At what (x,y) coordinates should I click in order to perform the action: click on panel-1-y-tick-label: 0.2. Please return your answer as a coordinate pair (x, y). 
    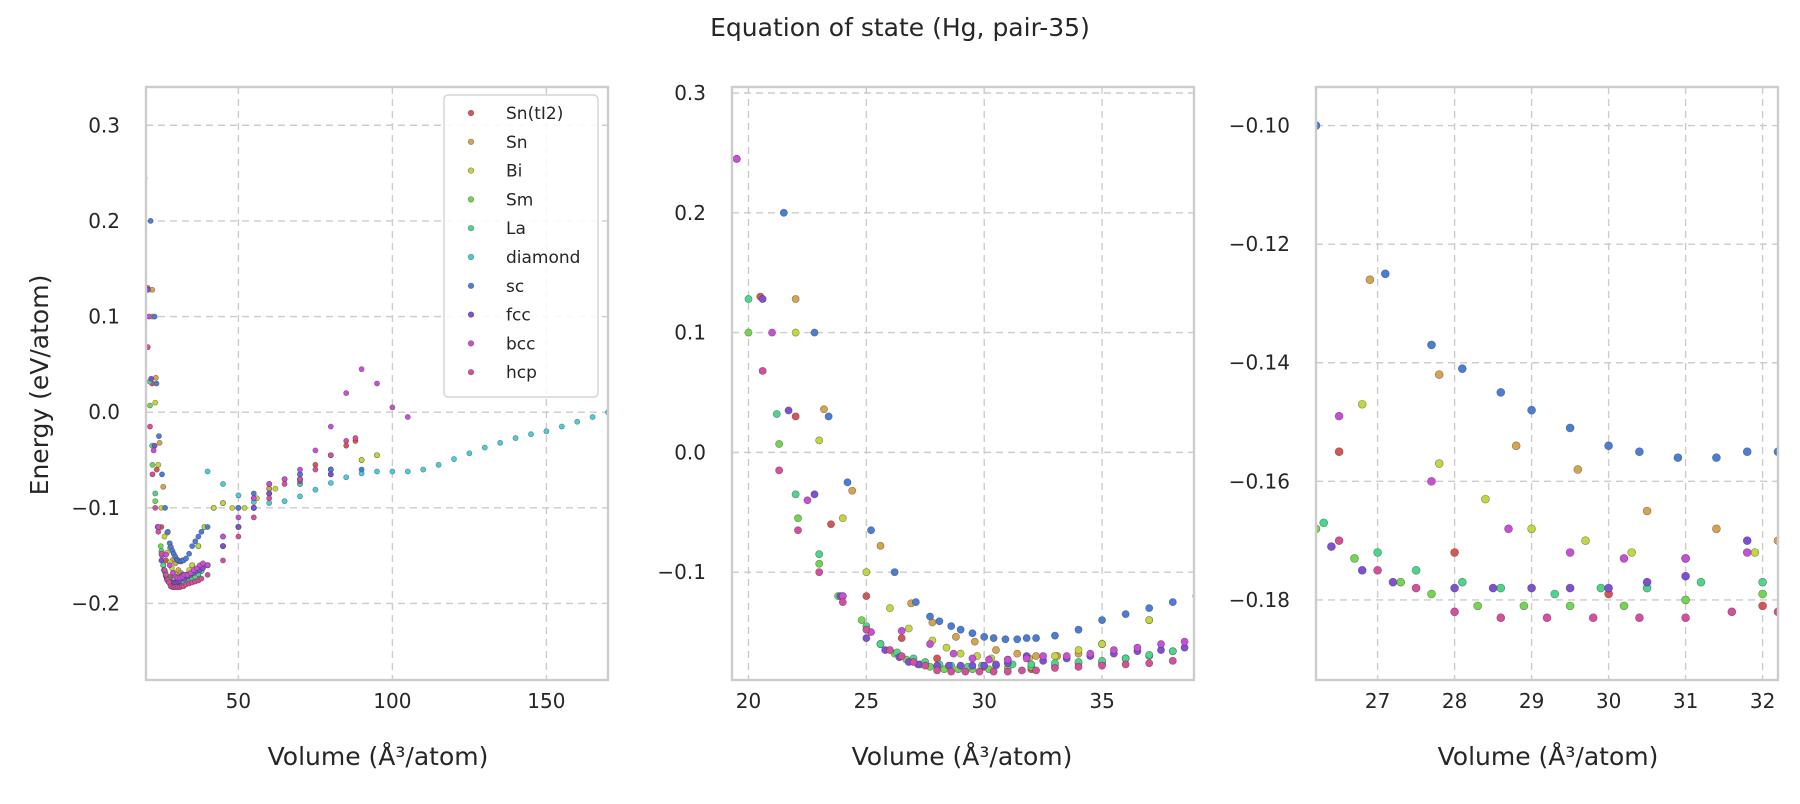
    Looking at the image, I should click on (104, 221).